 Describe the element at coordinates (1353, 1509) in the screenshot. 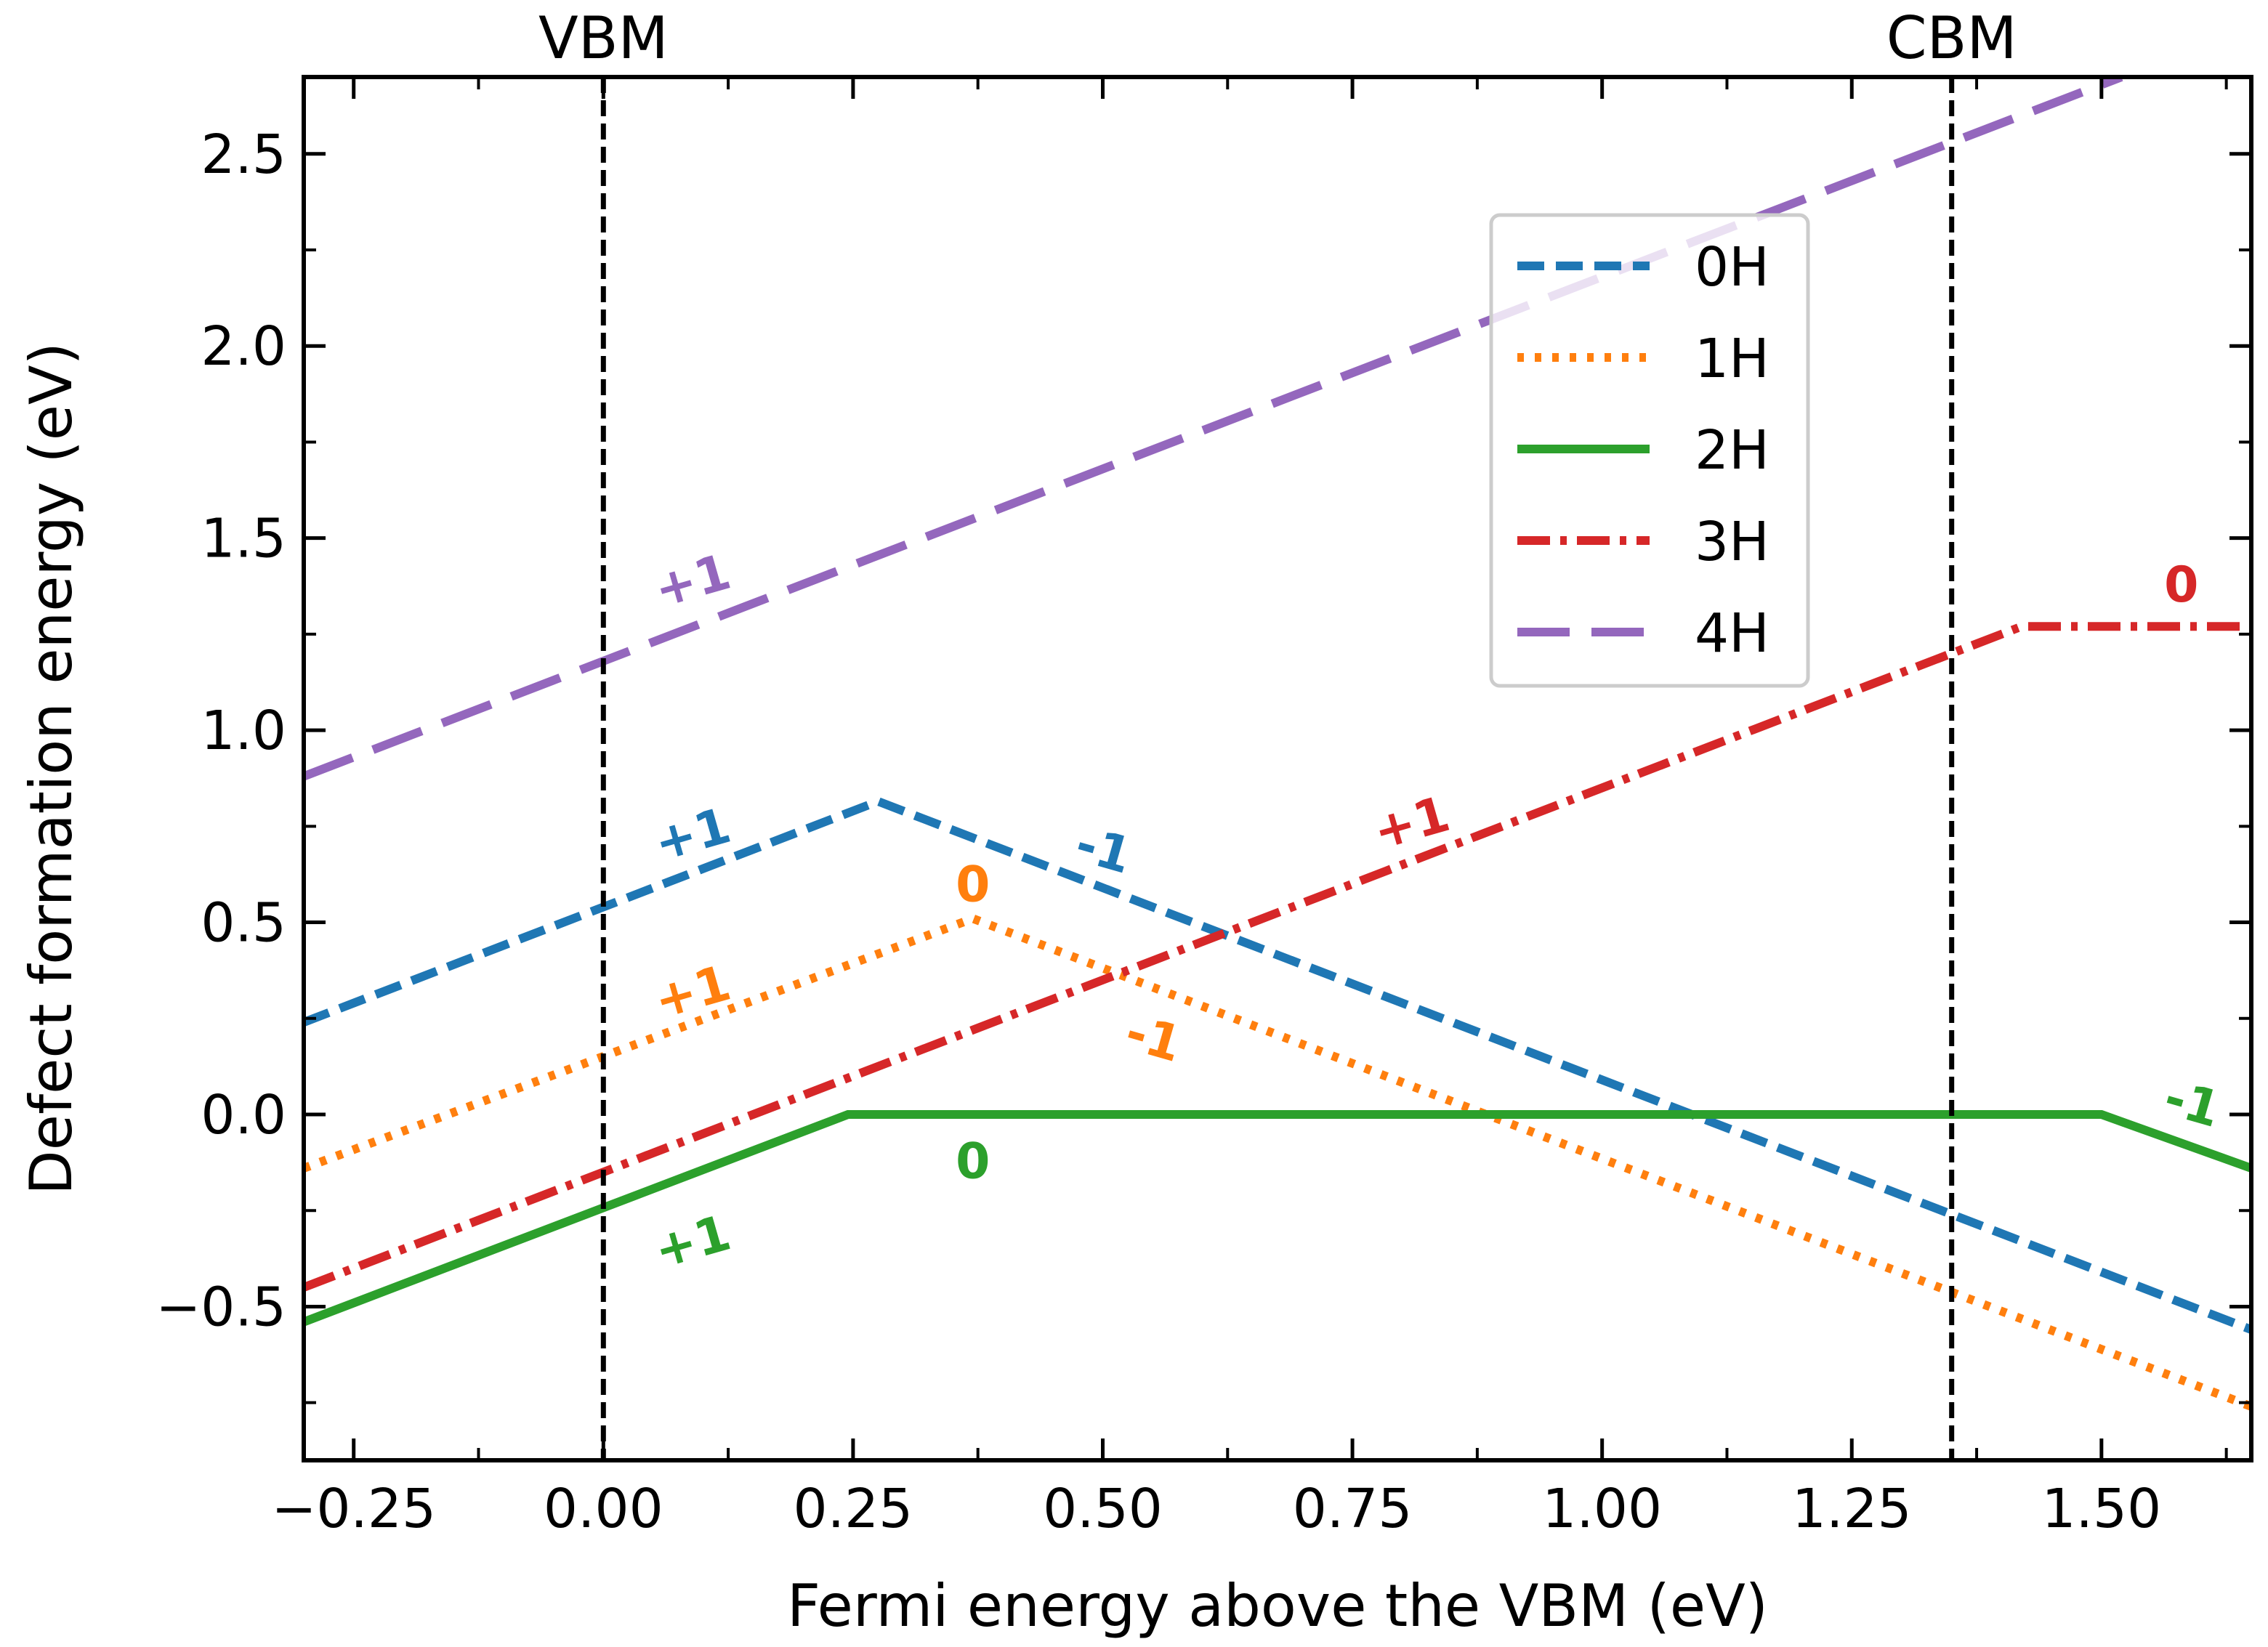

I see `x-tick-label: 0.75` at that location.